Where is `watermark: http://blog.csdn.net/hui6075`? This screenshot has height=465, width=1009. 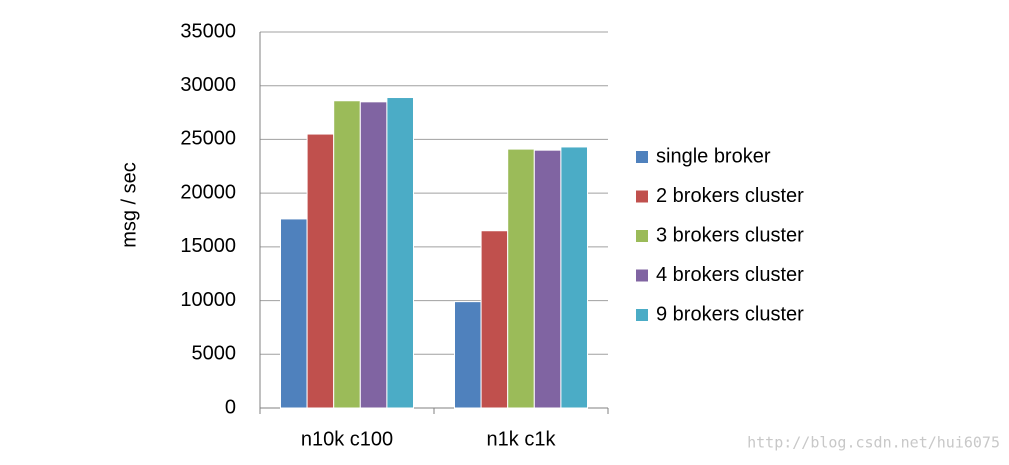
watermark: http://blog.csdn.net/hui6075 is located at coordinates (873, 443).